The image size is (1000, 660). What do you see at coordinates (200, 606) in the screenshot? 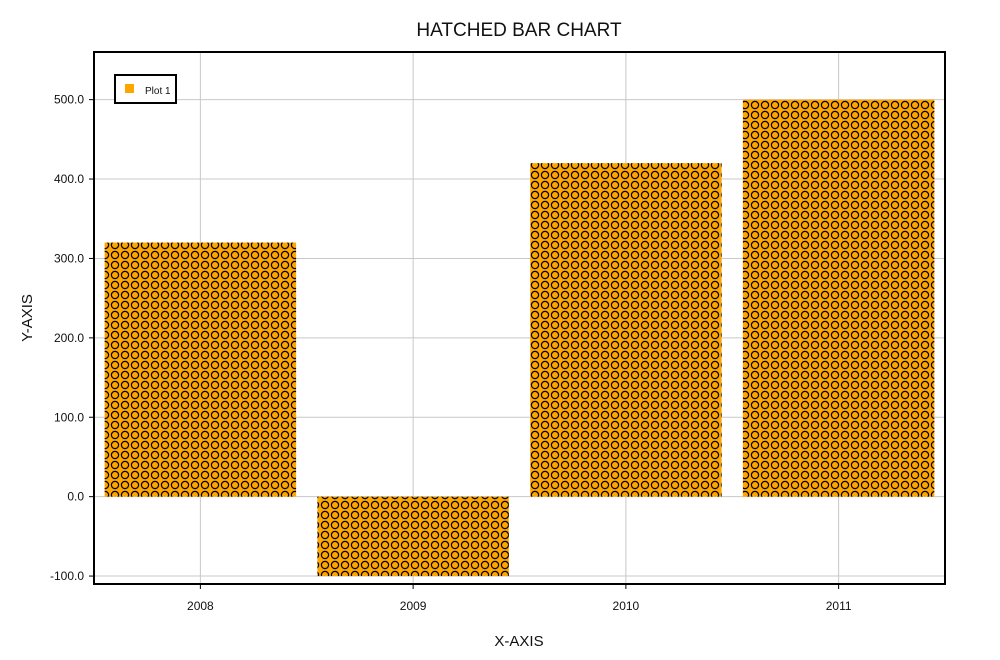
I see `x-tick-label: 2008` at bounding box center [200, 606].